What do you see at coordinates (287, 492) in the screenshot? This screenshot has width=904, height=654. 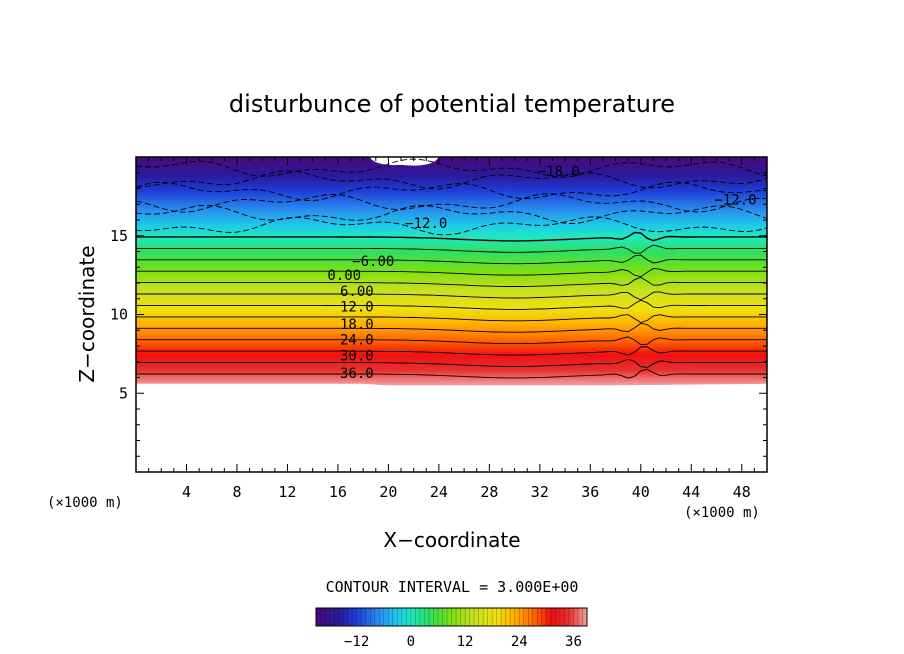 I see `x-tick-label: 12` at bounding box center [287, 492].